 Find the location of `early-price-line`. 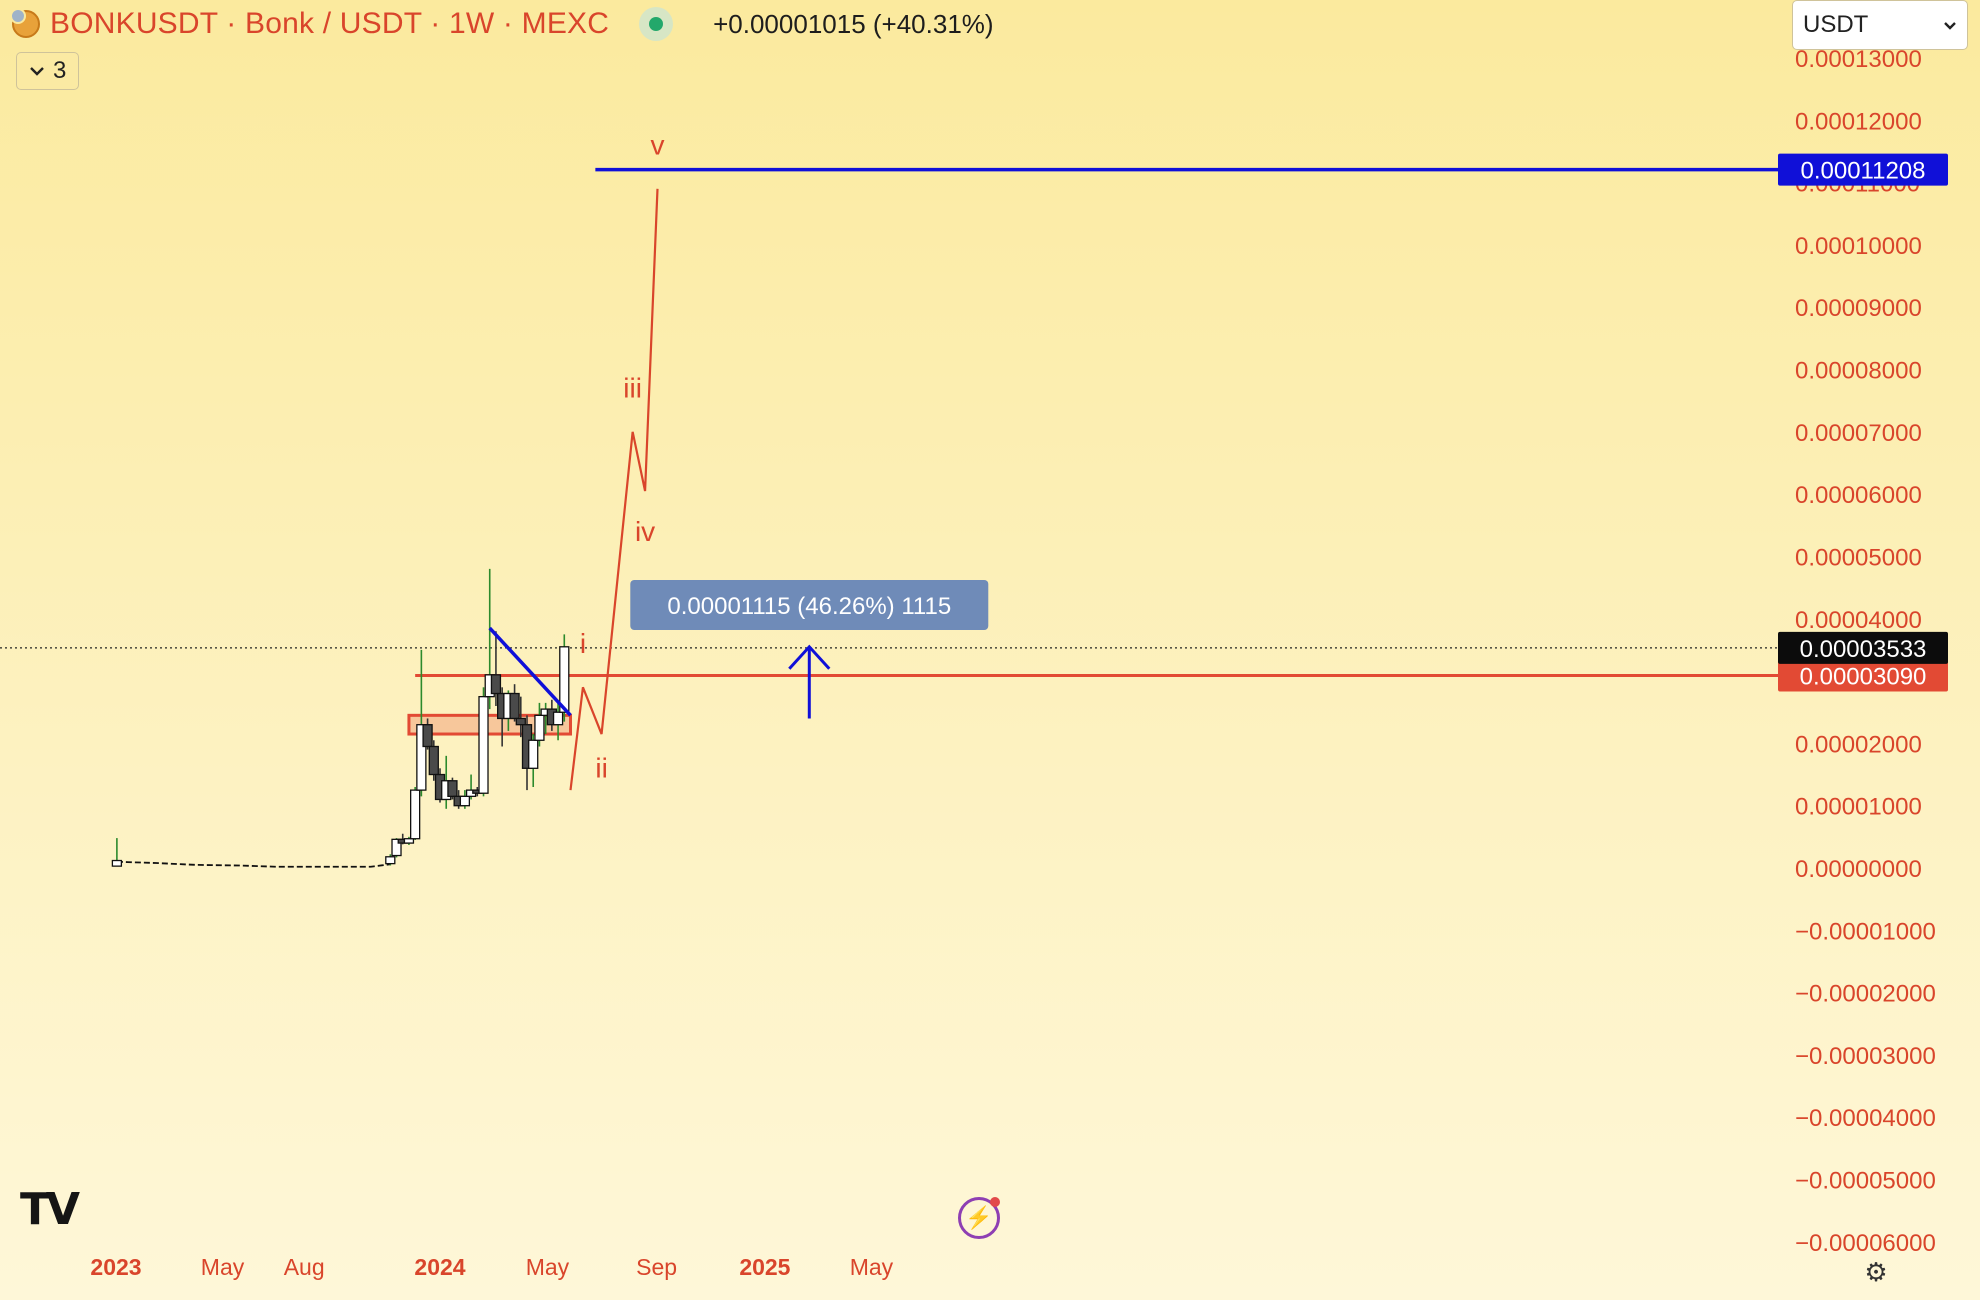

early-price-line is located at coordinates (253, 864).